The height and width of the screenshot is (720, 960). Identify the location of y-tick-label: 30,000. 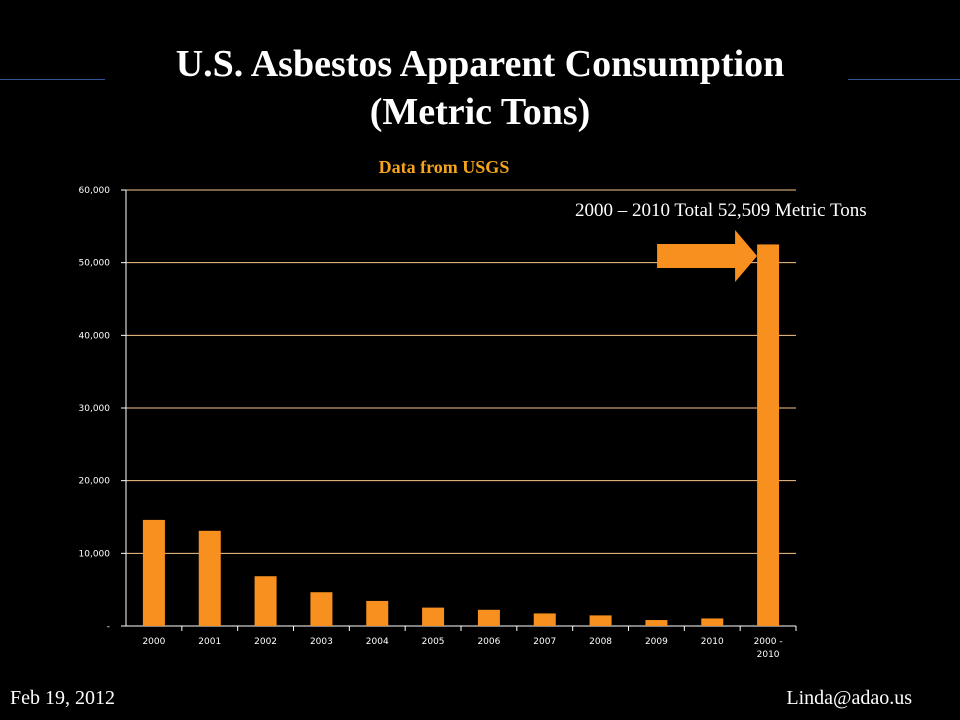
(95, 409).